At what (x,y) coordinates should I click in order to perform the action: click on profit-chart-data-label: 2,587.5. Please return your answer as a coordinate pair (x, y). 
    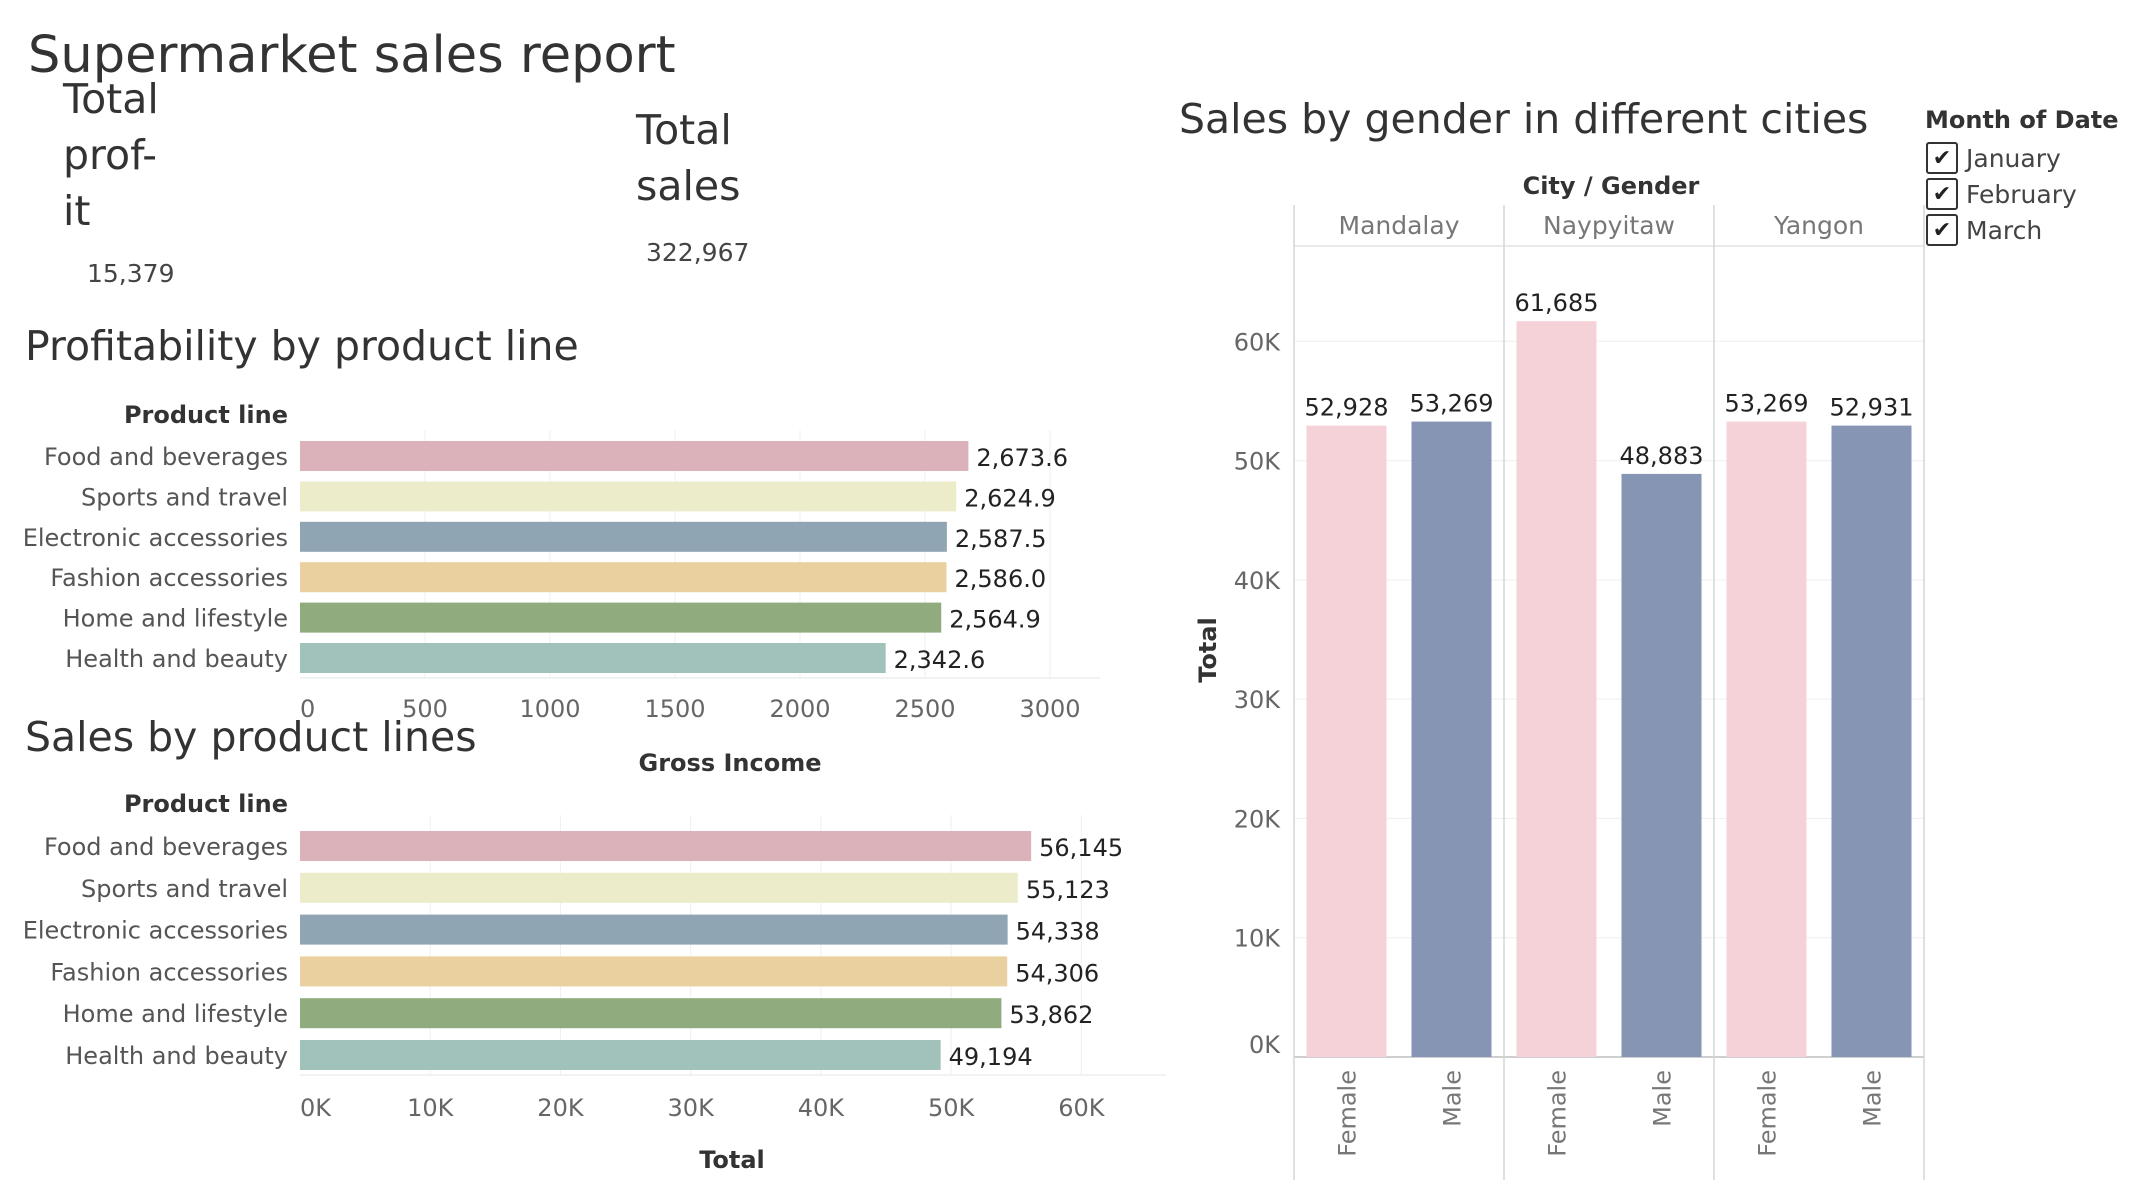
    Looking at the image, I should click on (1001, 539).